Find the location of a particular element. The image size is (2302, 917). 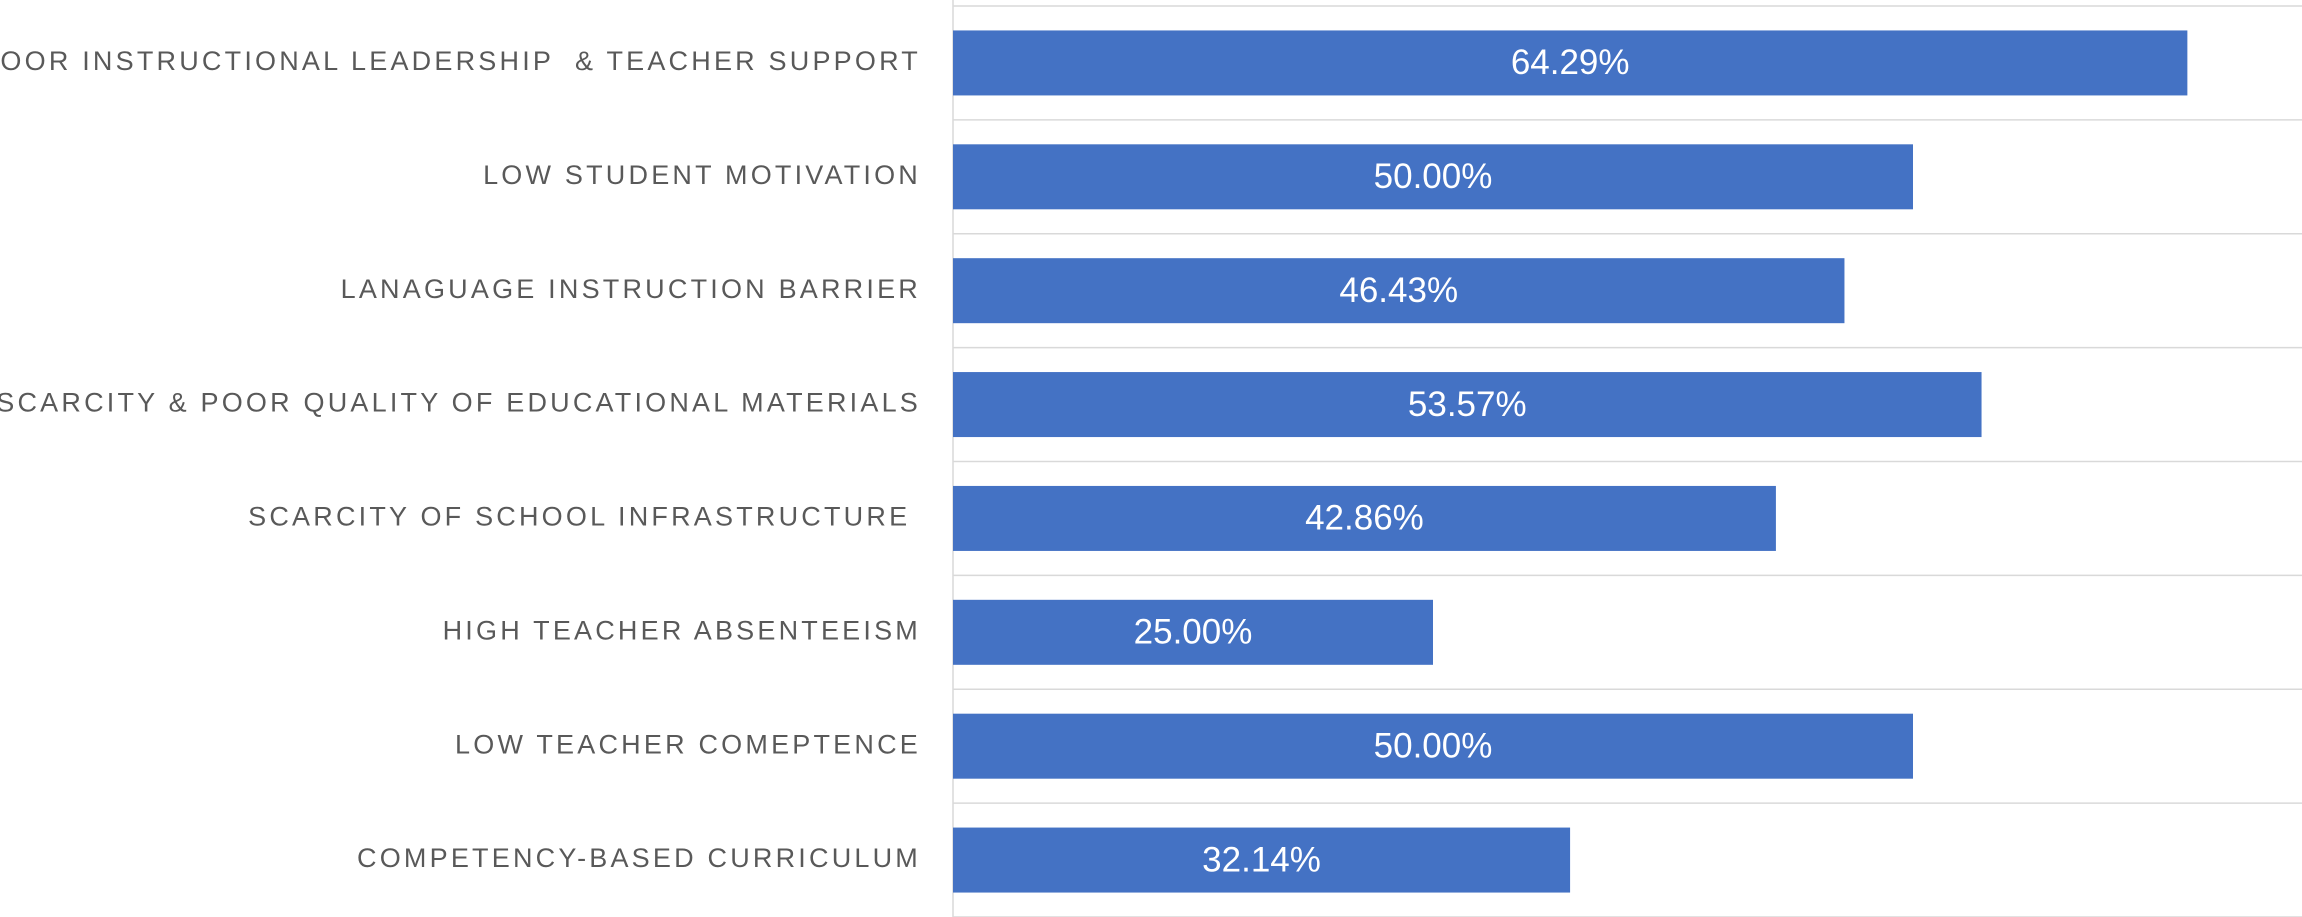

data-label: 53.57% is located at coordinates (1467, 404).